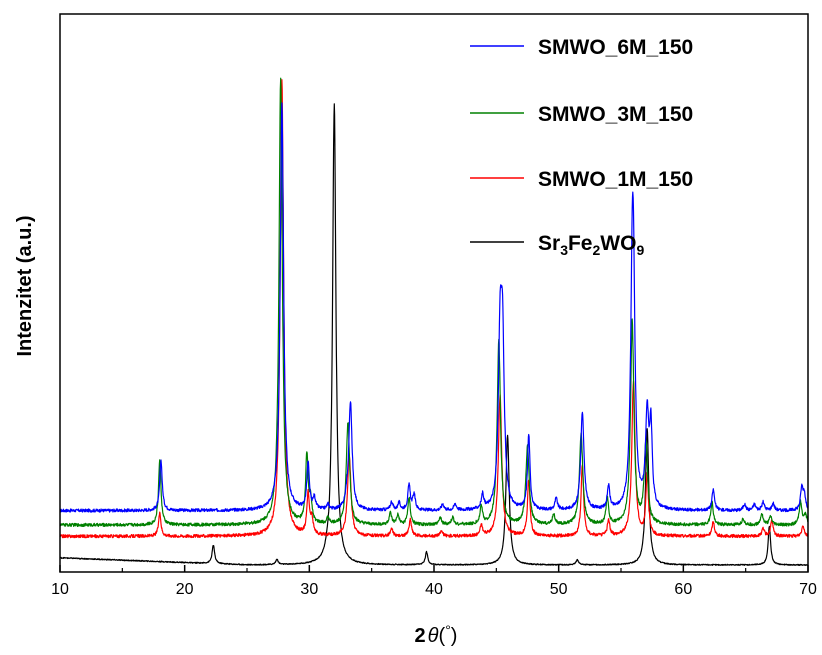 The image size is (822, 655). I want to click on legend-label: SMWO_3M_150, so click(615, 114).